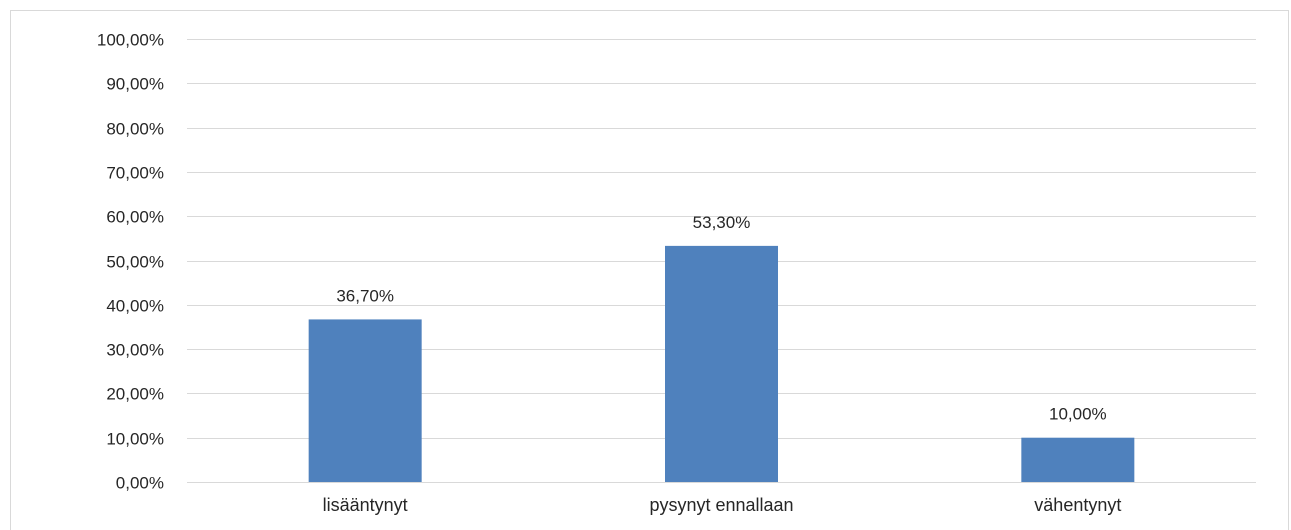 This screenshot has height=530, width=1291. What do you see at coordinates (135, 306) in the screenshot?
I see `y-tick-label: 40,00%` at bounding box center [135, 306].